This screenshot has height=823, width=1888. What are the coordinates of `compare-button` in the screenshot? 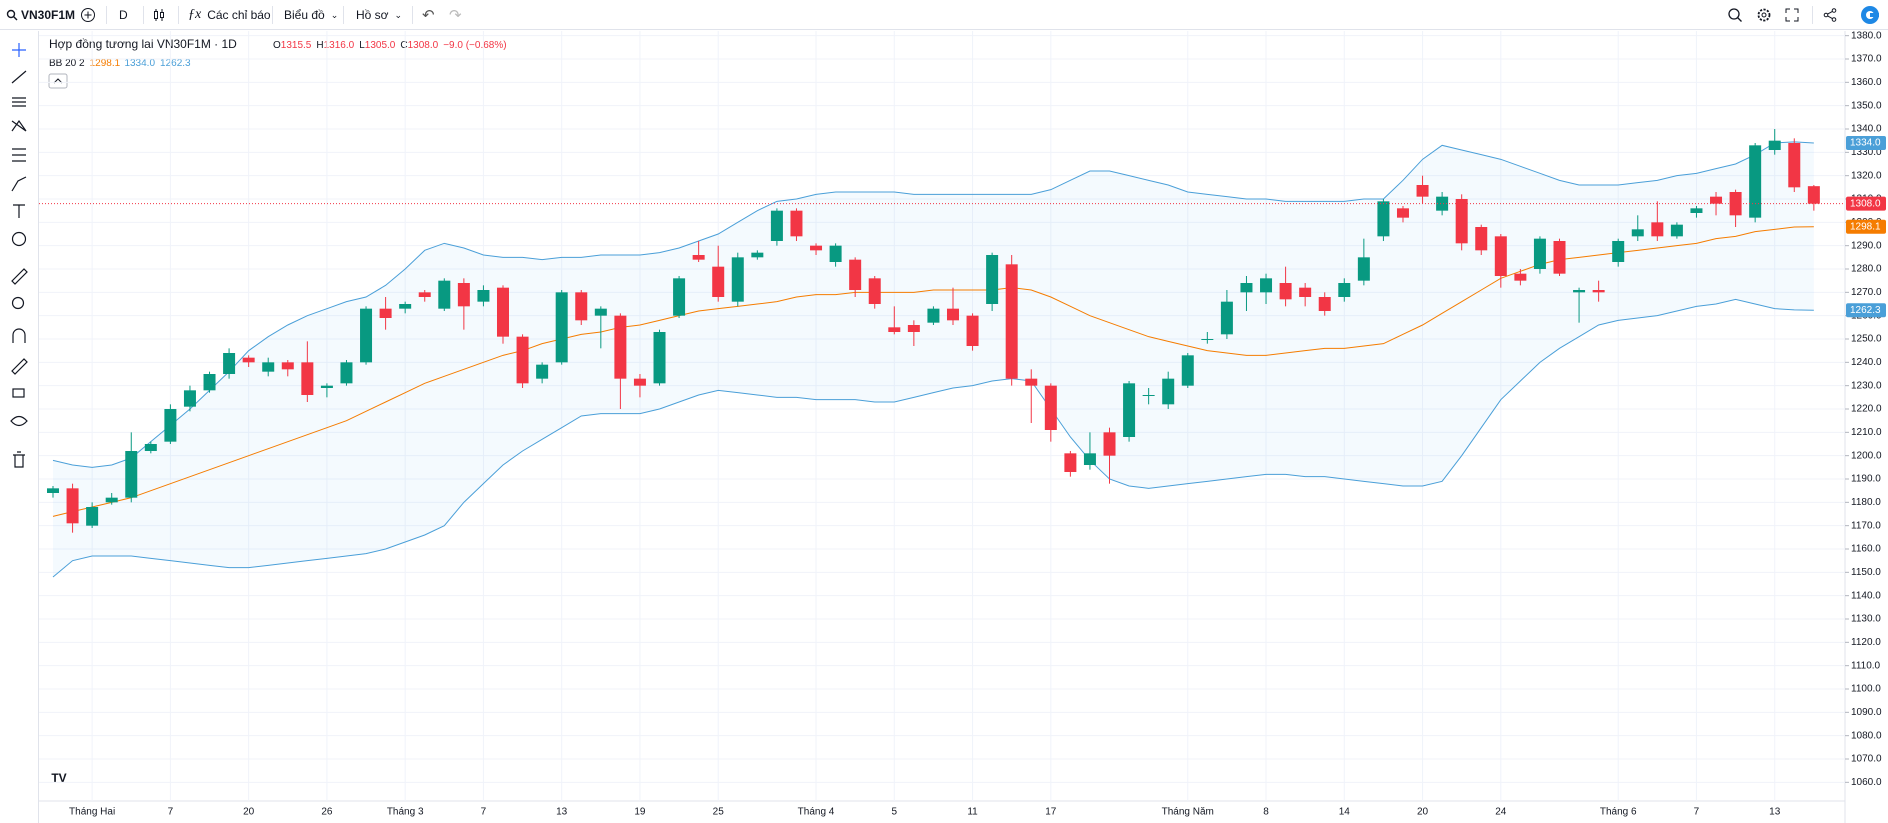 It's located at (88, 15).